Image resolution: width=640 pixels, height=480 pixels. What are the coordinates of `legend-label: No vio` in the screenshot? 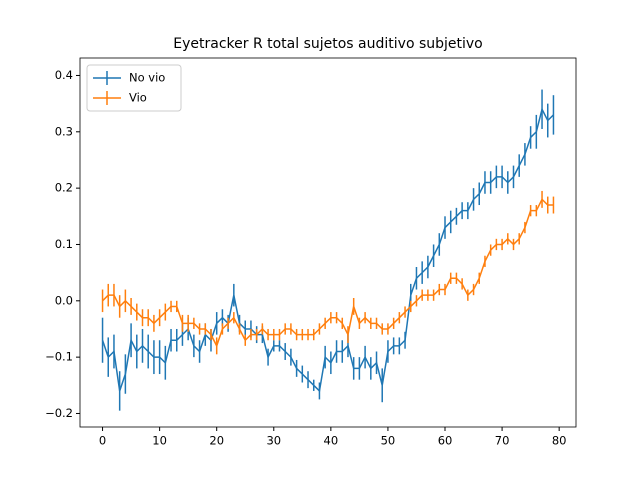 It's located at (147, 78).